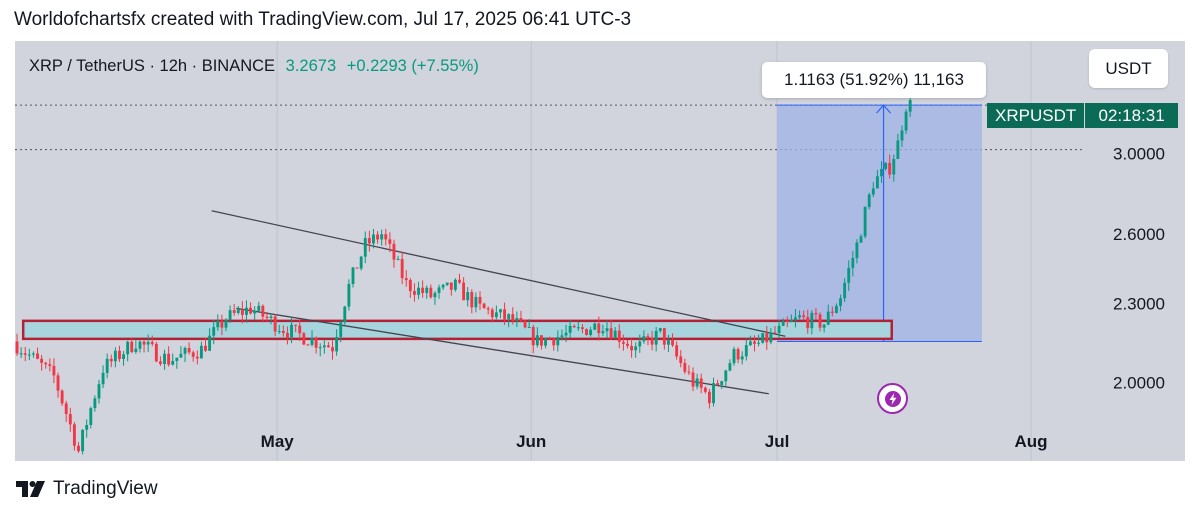 The width and height of the screenshot is (1200, 516). Describe the element at coordinates (105, 488) in the screenshot. I see `footer-brand-text: TradingView` at that location.